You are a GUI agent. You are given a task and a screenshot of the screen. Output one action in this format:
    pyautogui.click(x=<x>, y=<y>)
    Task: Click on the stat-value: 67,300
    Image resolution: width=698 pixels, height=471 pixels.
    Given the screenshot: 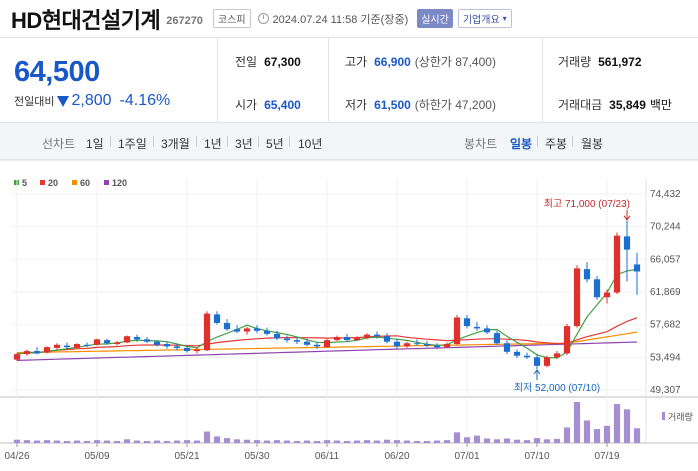 What is the action you would take?
    pyautogui.click(x=282, y=62)
    